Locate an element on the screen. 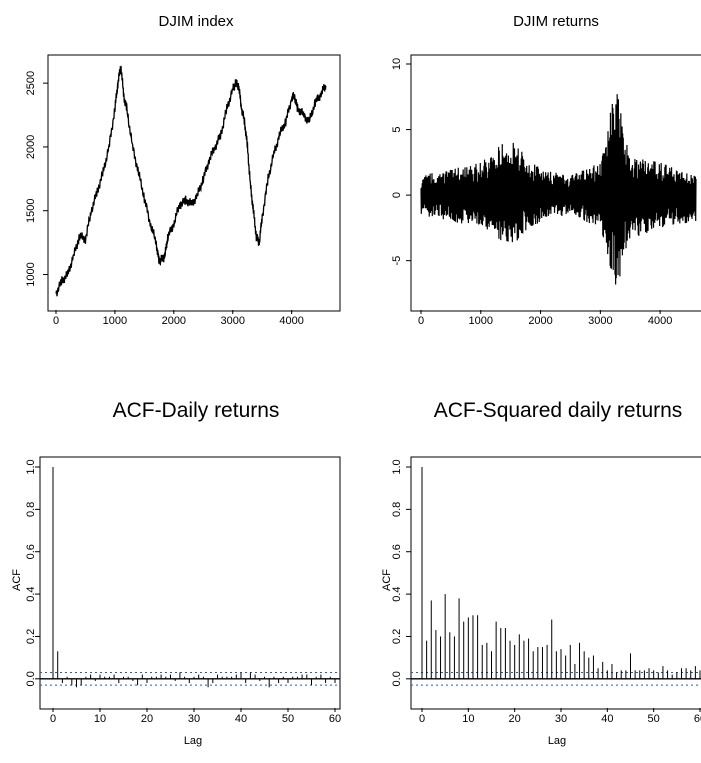 This screenshot has height=763, width=701. y-axis: 1000 1500 2000 2500 is located at coordinates (36, 179).